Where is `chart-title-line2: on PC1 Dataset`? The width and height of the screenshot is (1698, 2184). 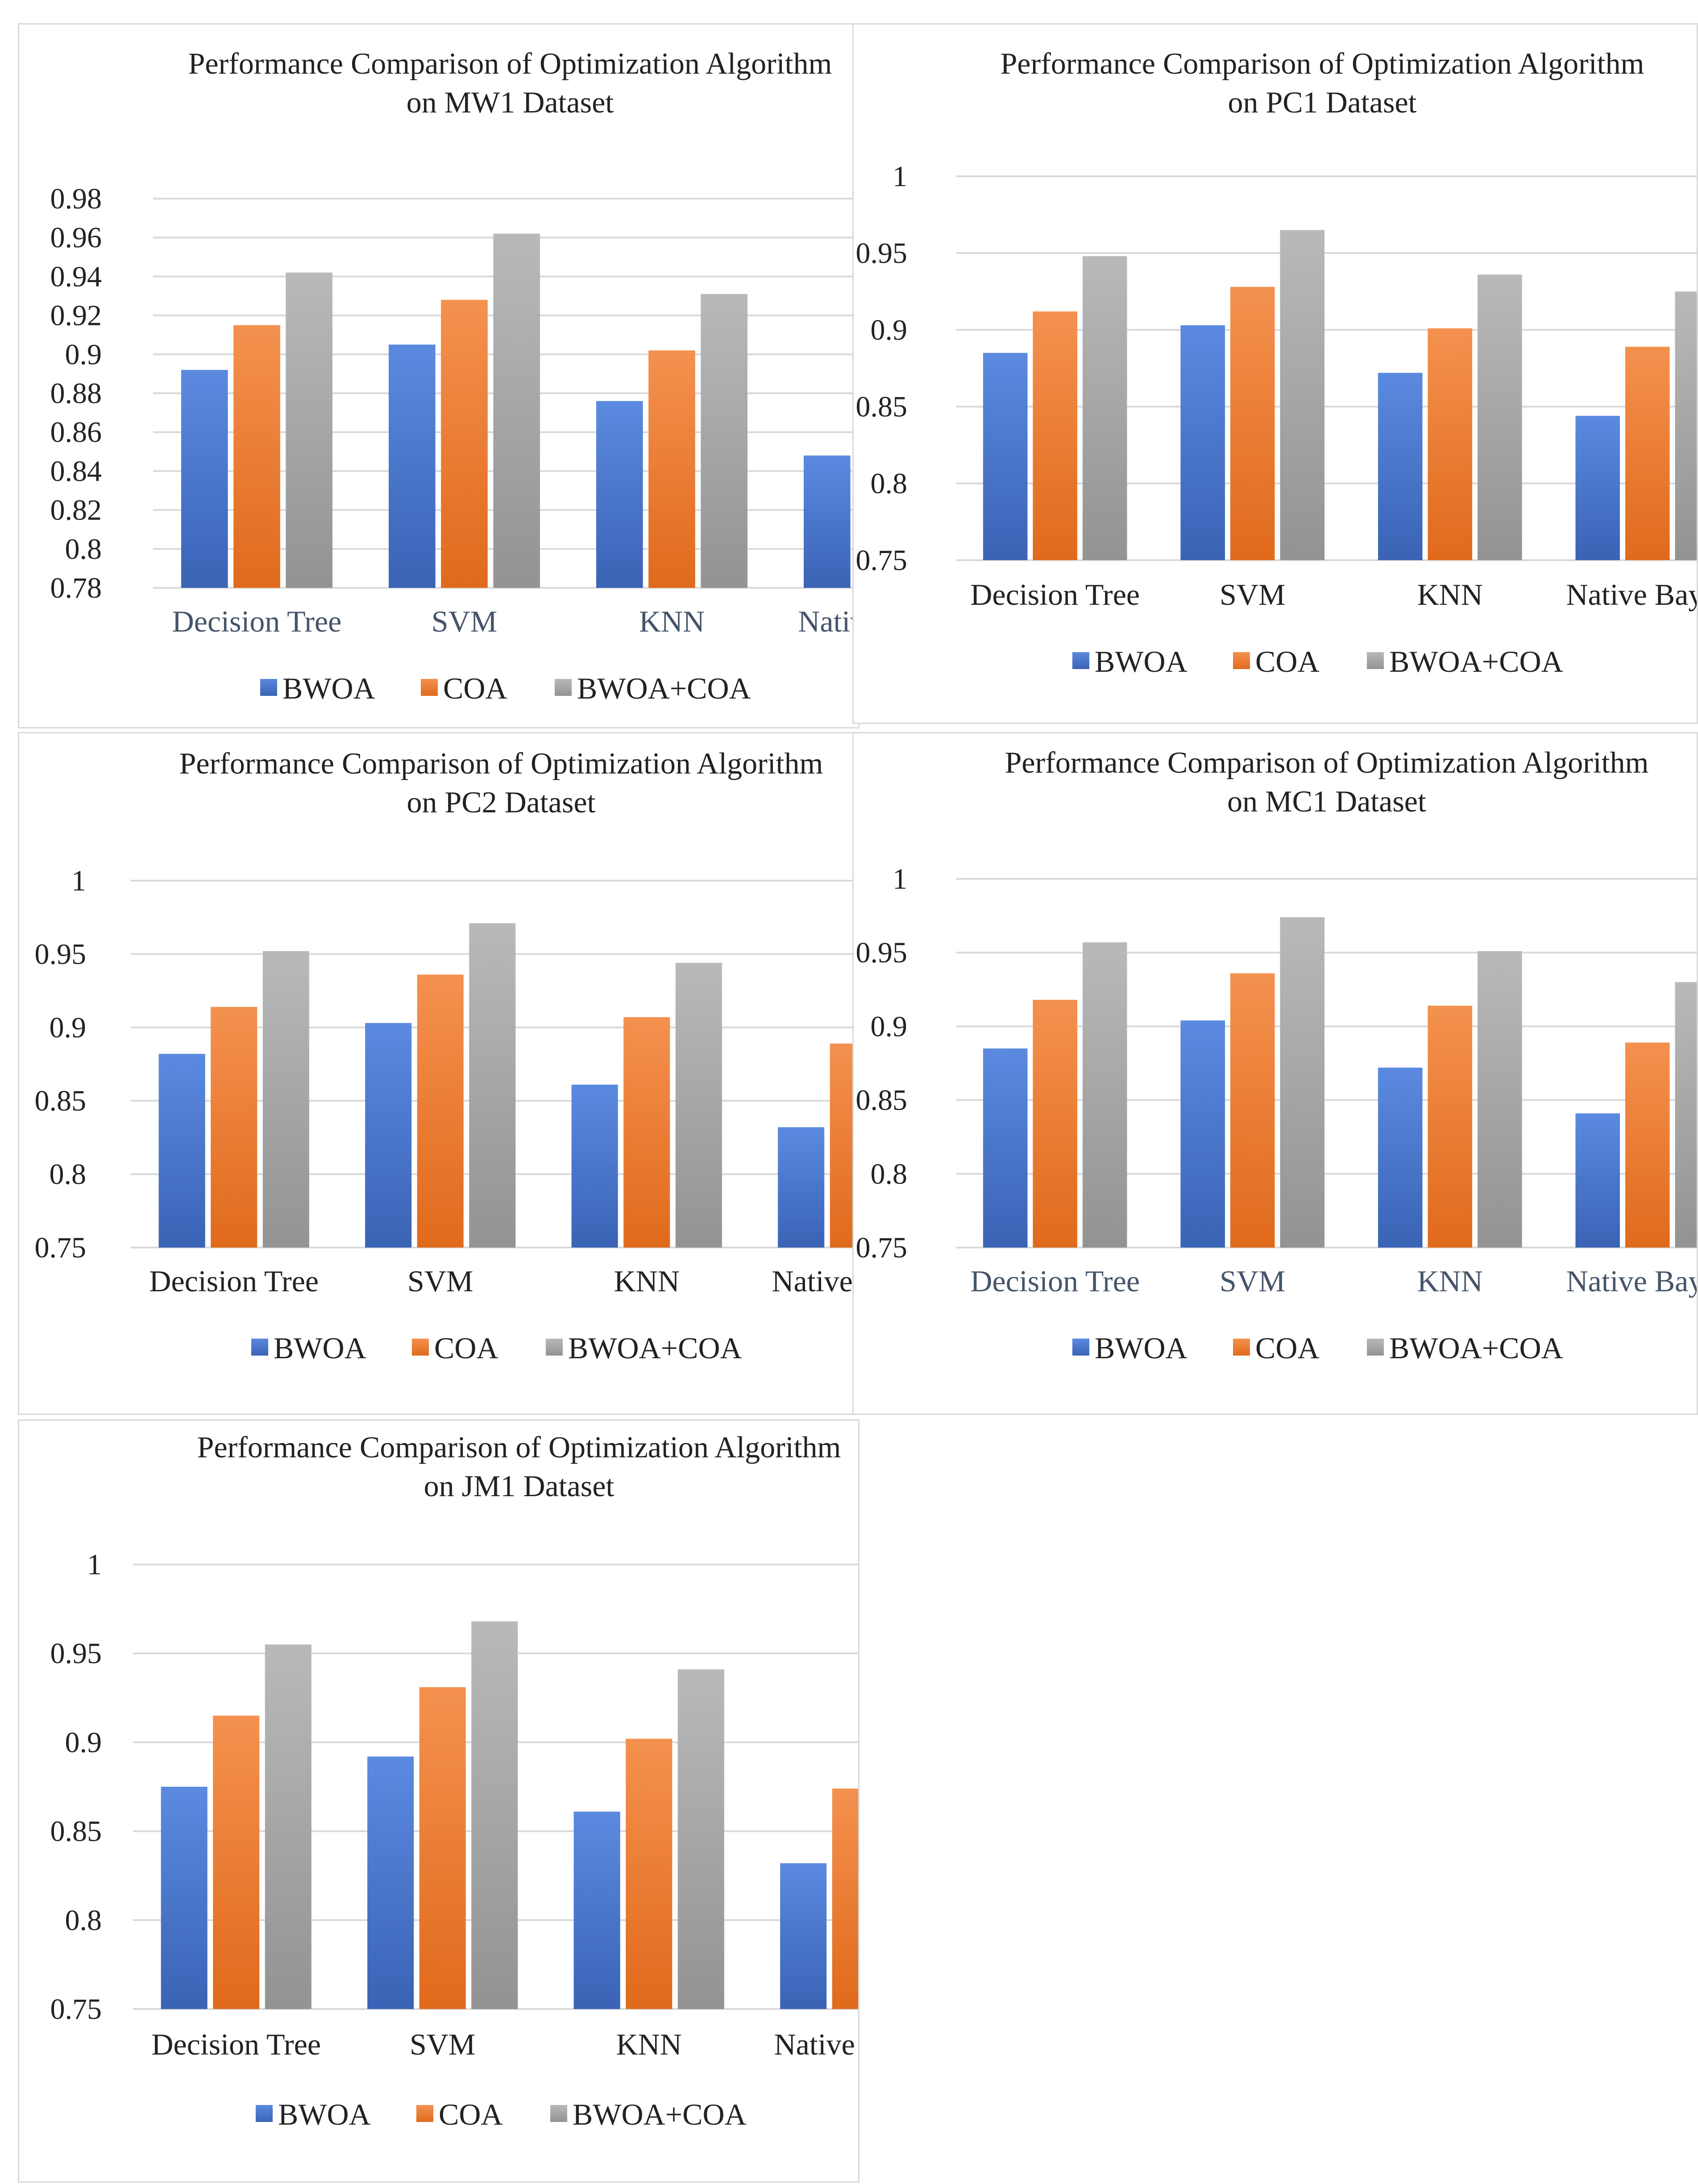 chart-title-line2: on PC1 Dataset is located at coordinates (1322, 102).